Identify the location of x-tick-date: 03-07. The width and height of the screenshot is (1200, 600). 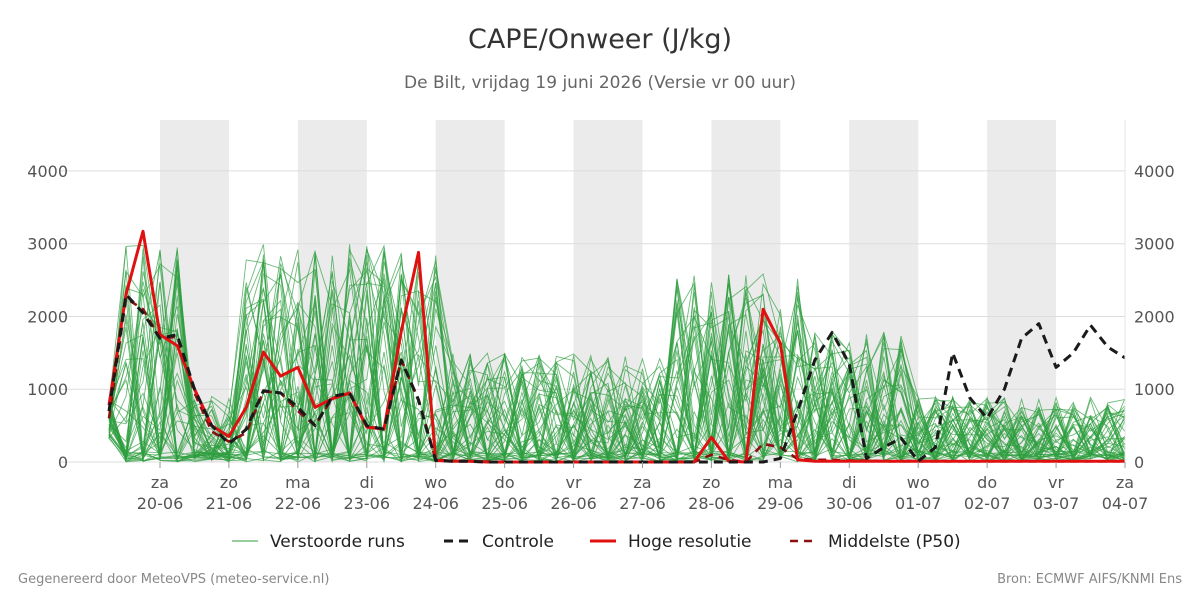
(1056, 503).